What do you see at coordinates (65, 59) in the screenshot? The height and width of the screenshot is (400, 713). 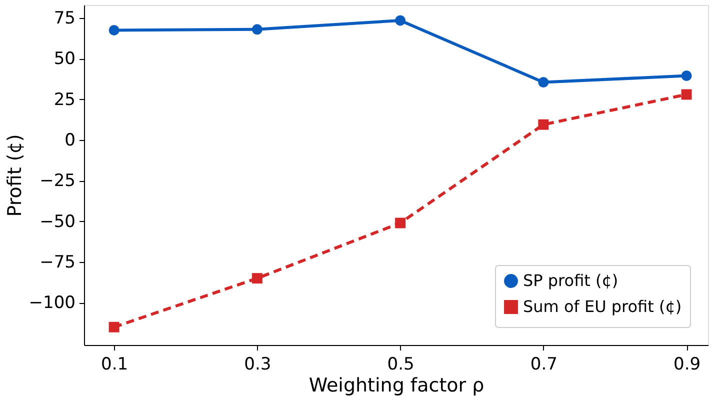 I see `y-tick-label: 50` at bounding box center [65, 59].